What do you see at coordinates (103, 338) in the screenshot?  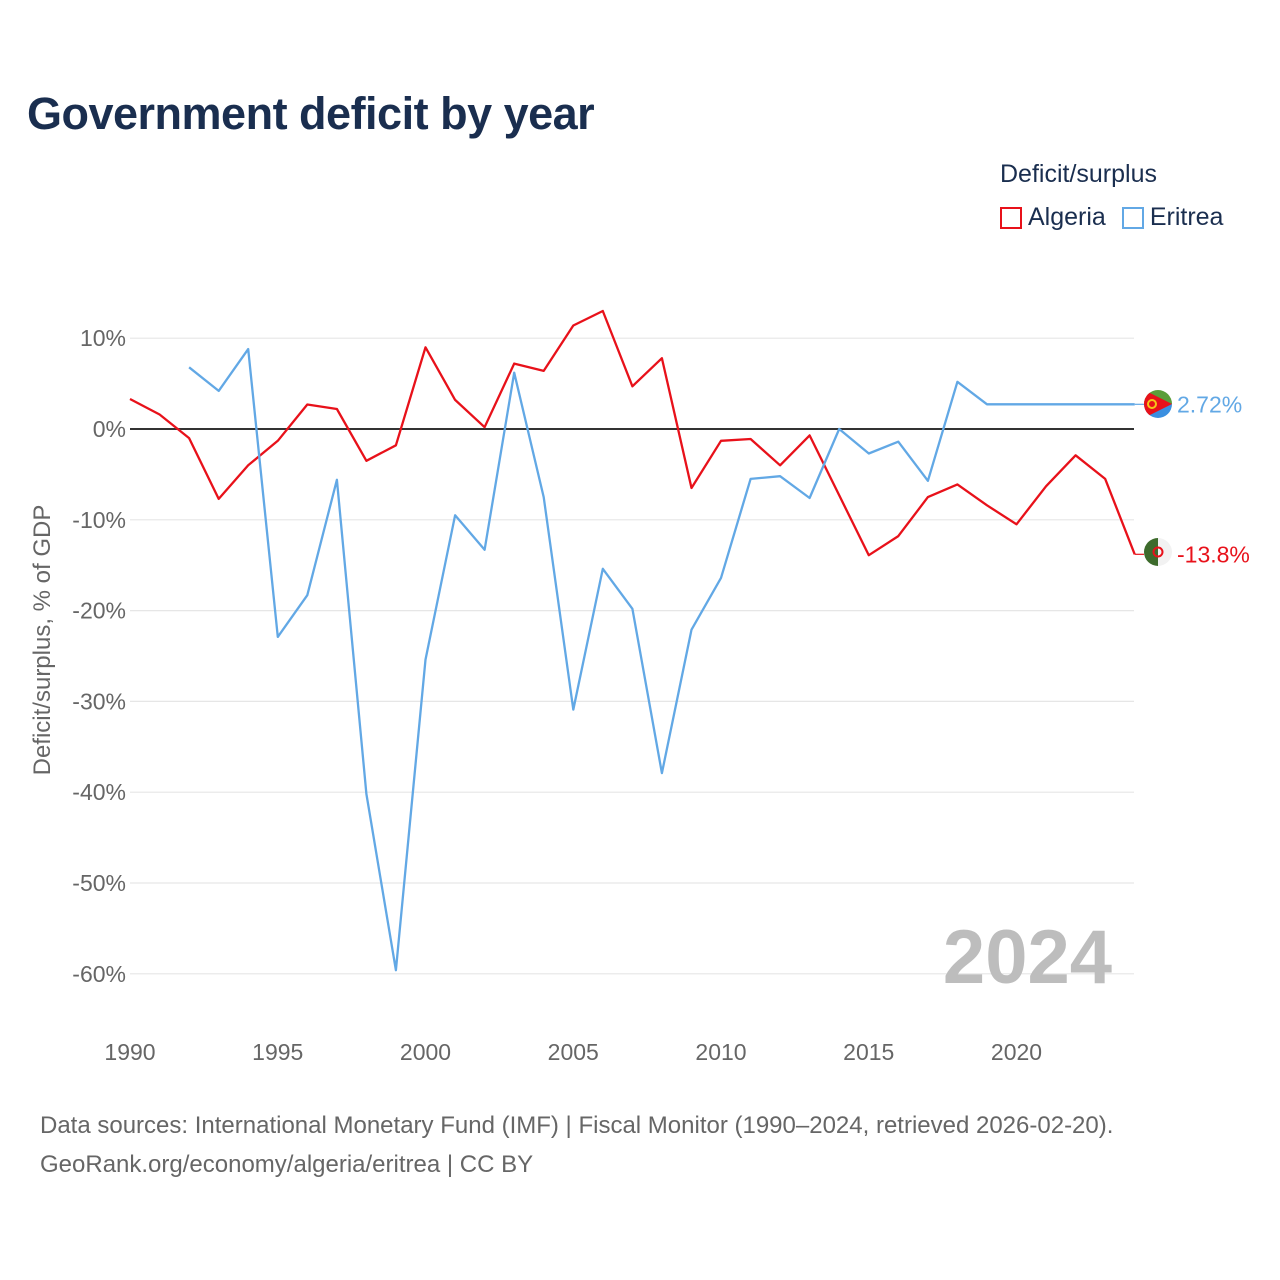 I see `y-tick-label: 10%` at bounding box center [103, 338].